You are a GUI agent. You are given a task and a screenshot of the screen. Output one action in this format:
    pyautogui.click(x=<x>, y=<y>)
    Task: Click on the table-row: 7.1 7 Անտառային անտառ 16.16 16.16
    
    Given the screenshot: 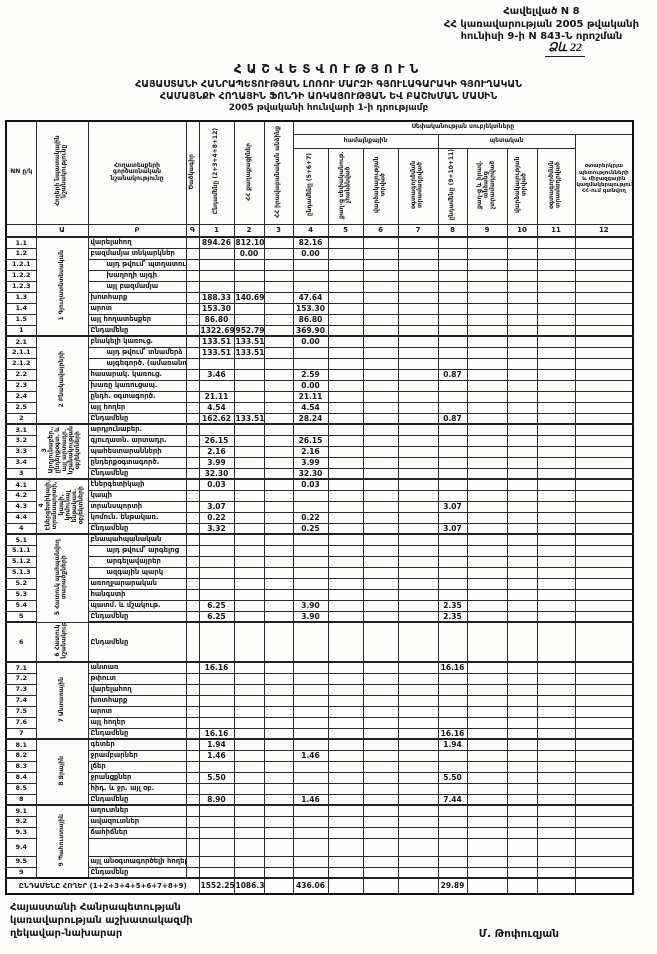 What is the action you would take?
    pyautogui.click(x=319, y=700)
    